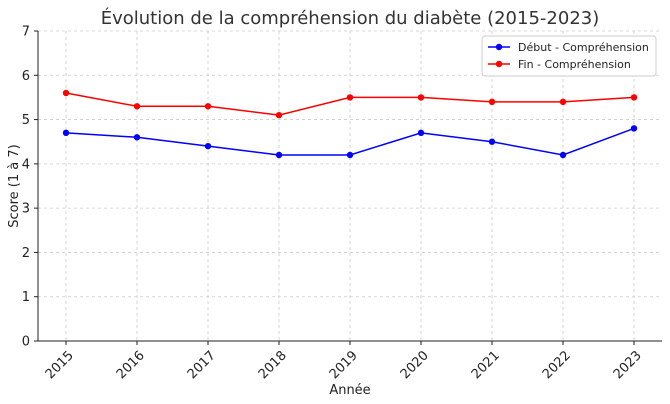  I want to click on y-ticks: 0 1 2 3 4 5 6 7, so click(30, 187).